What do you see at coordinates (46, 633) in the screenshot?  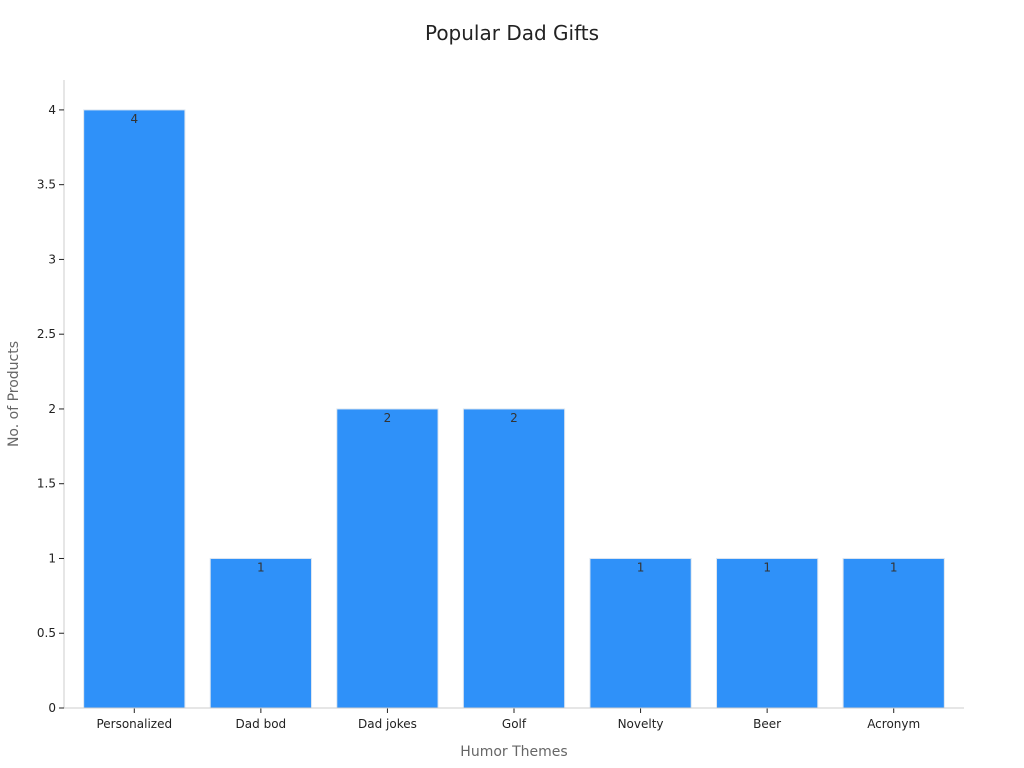 I see `y-tick-label: 0.5` at bounding box center [46, 633].